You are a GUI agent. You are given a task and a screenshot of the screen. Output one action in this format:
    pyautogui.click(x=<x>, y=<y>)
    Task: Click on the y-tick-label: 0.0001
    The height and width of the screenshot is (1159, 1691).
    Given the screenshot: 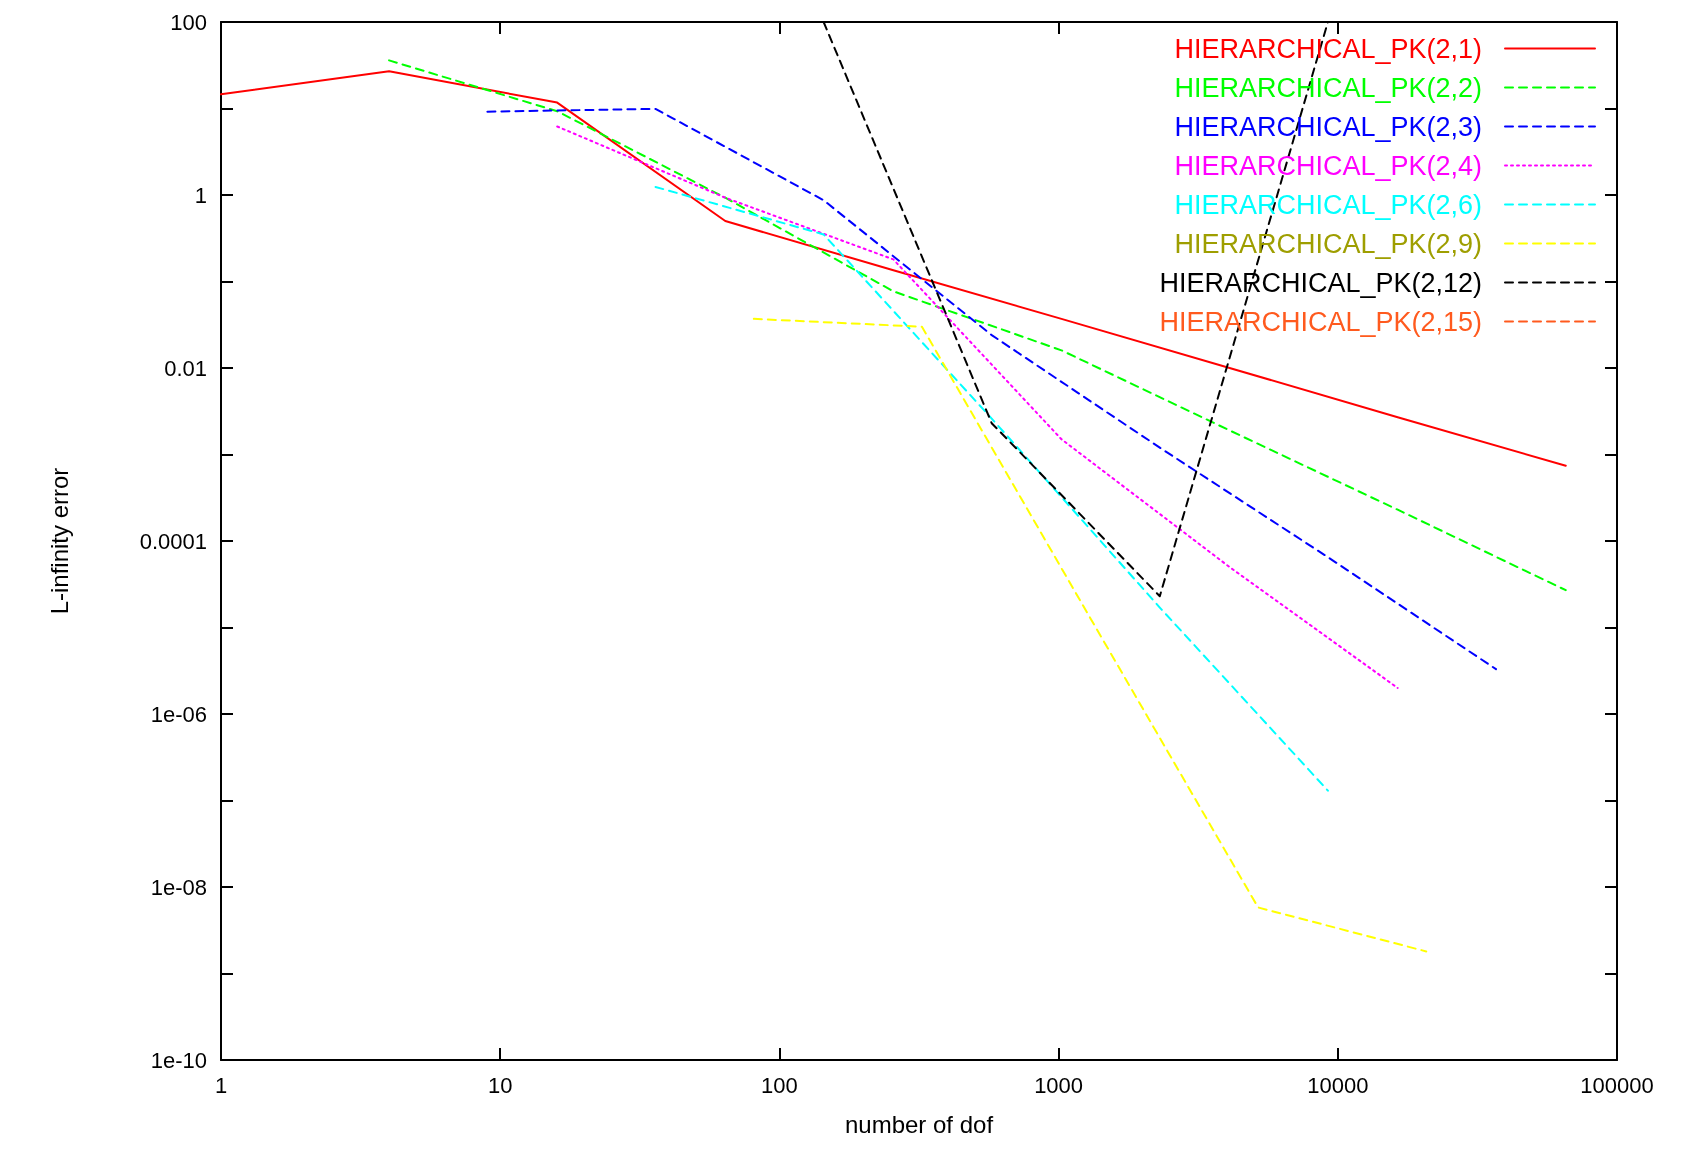 What is the action you would take?
    pyautogui.click(x=173, y=541)
    